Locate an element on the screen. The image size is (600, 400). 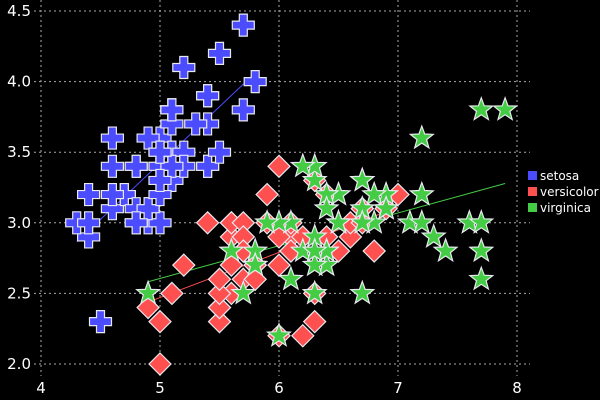
y-tick-label: 2.5 is located at coordinates (19, 293).